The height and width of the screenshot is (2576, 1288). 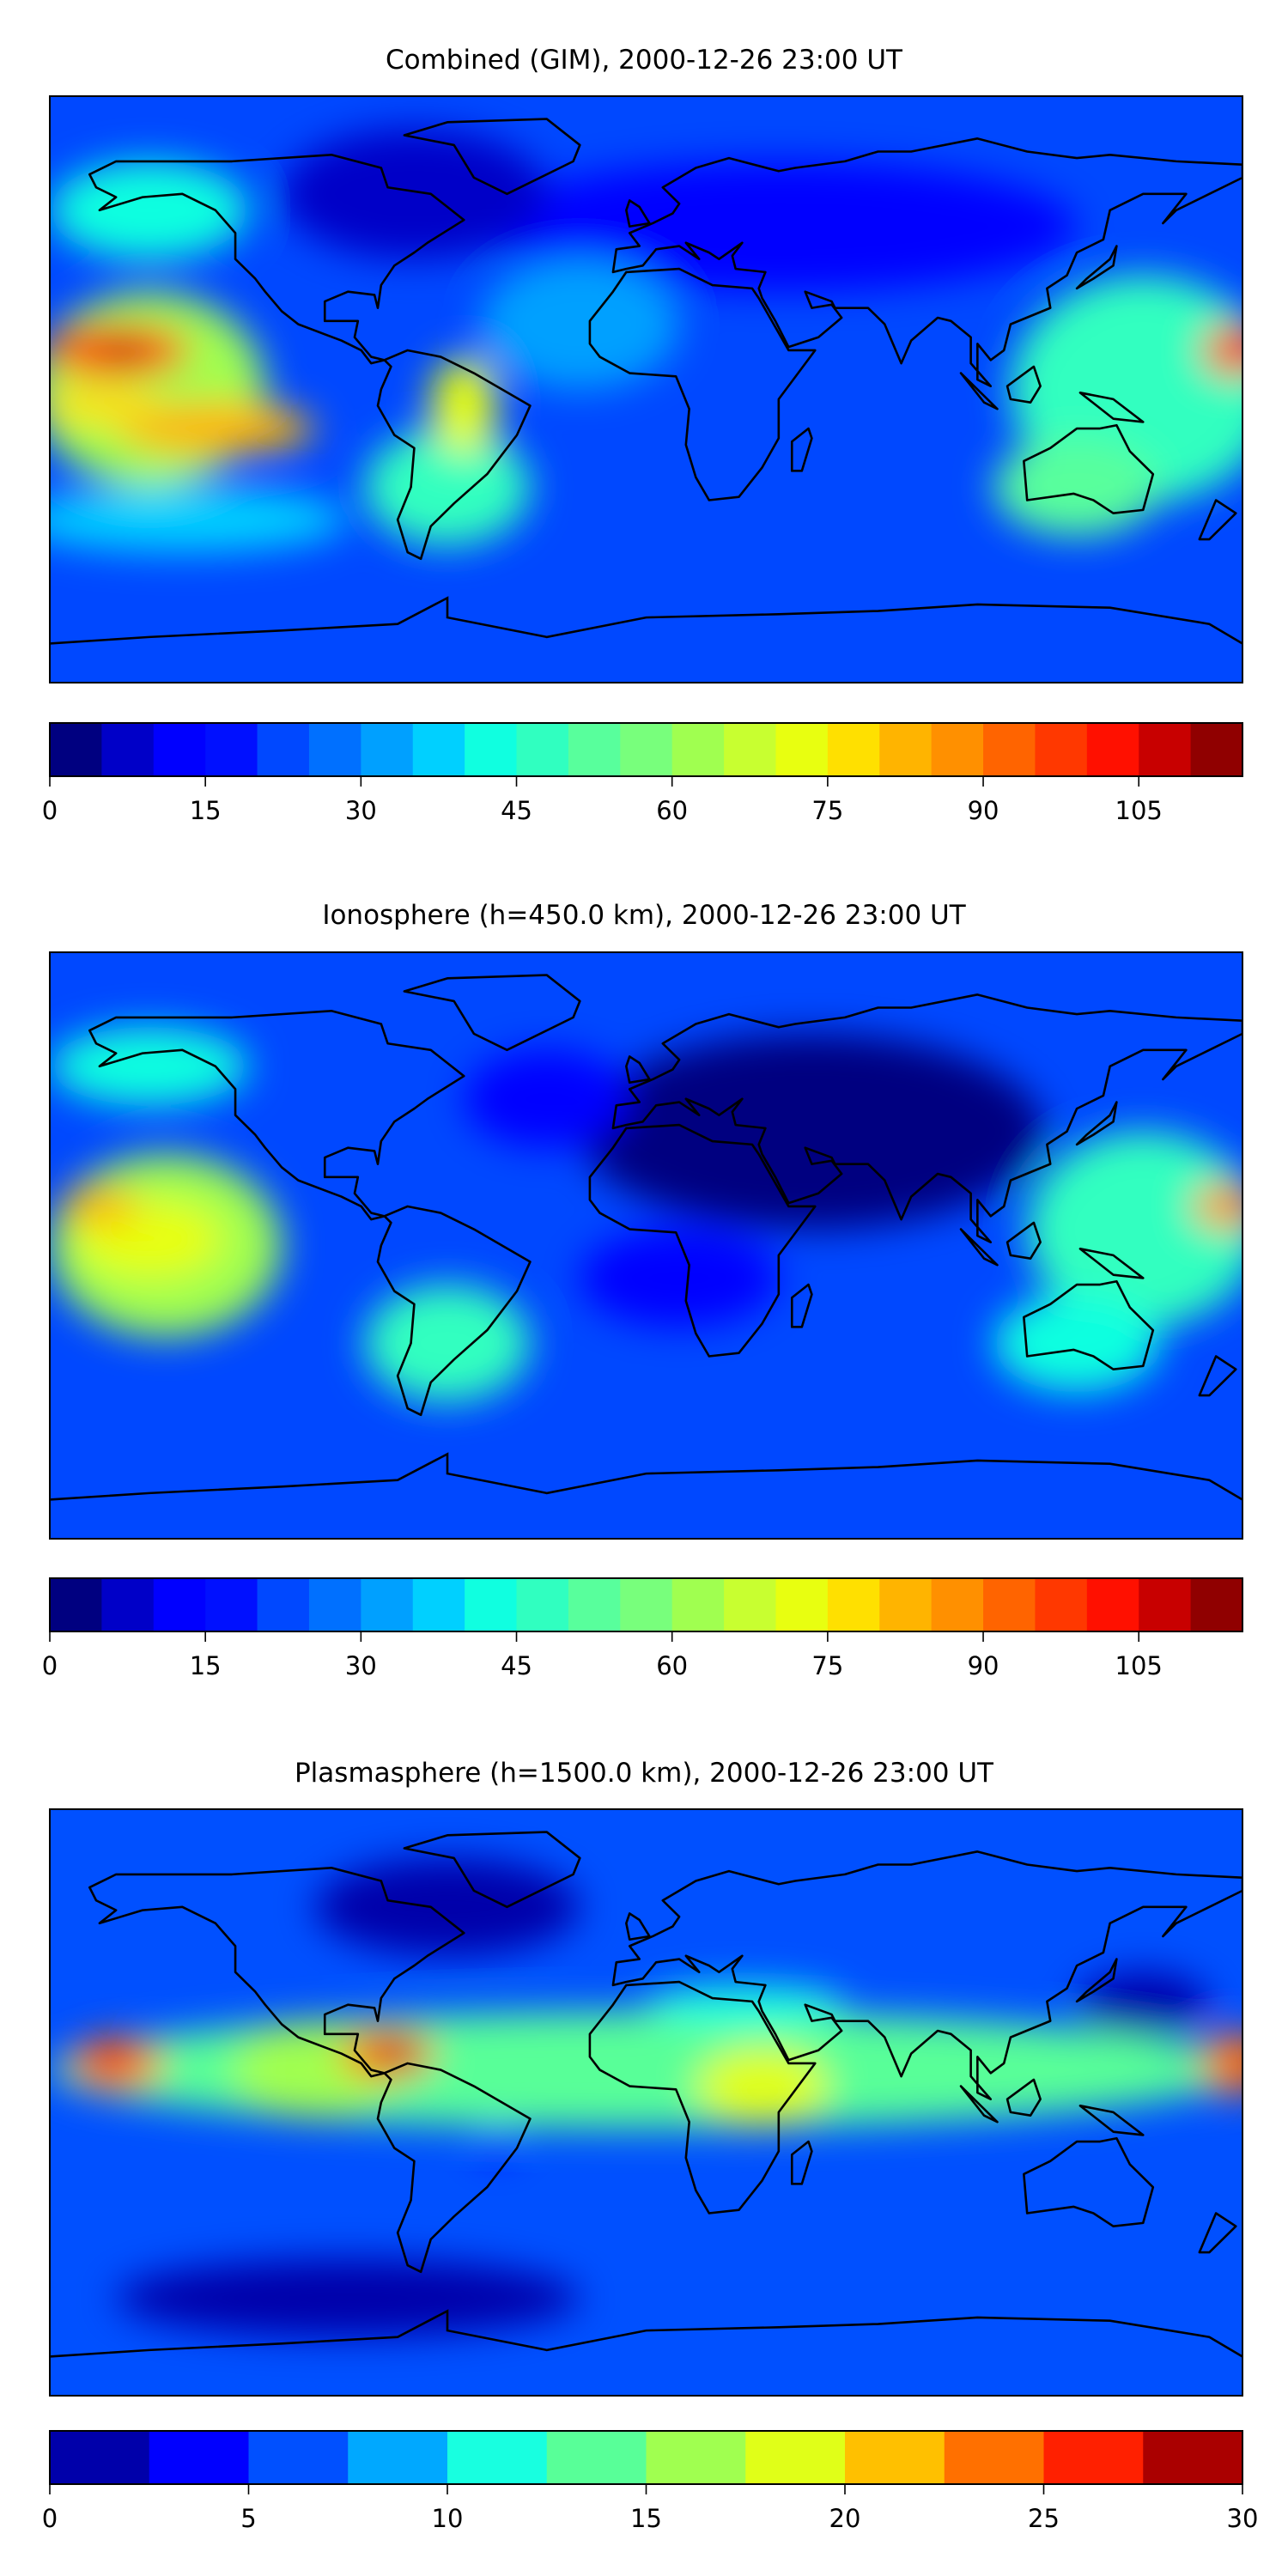 What do you see at coordinates (672, 810) in the screenshot?
I see `colorbar-tick-label: 60` at bounding box center [672, 810].